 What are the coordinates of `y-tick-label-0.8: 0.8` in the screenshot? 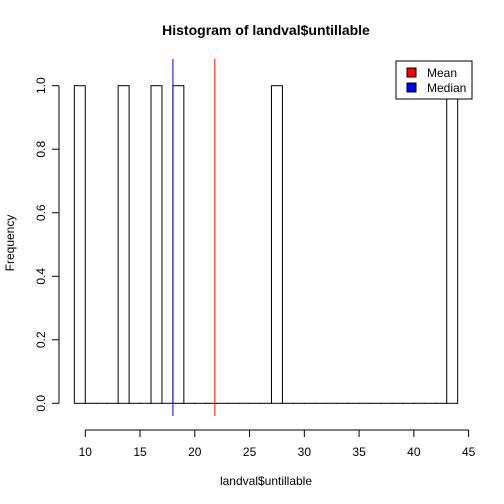 It's located at (41, 149).